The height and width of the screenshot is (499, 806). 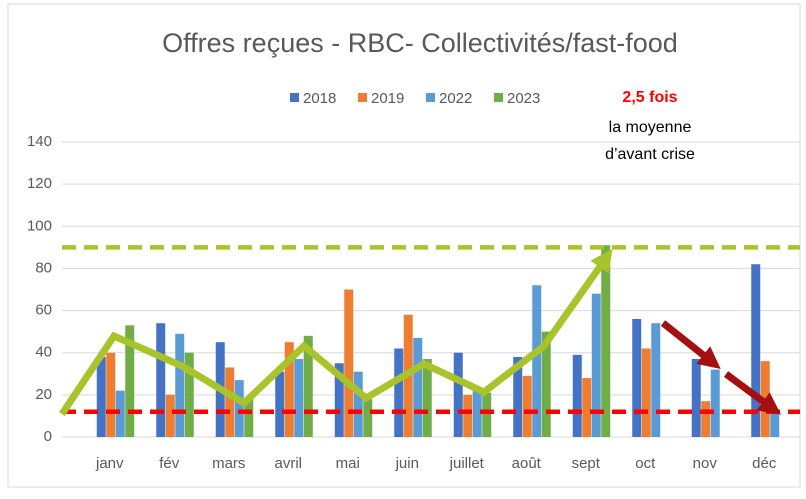 What do you see at coordinates (43, 267) in the screenshot?
I see `y-tick-label: 80` at bounding box center [43, 267].